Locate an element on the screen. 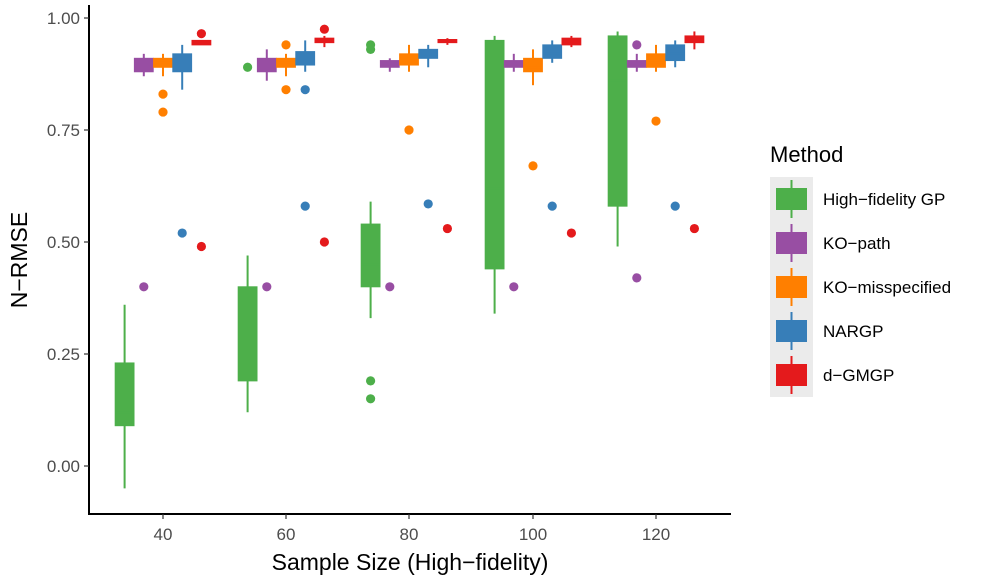 This screenshot has width=997, height=581. legend-item-ko-path: KO−path is located at coordinates (830, 243).